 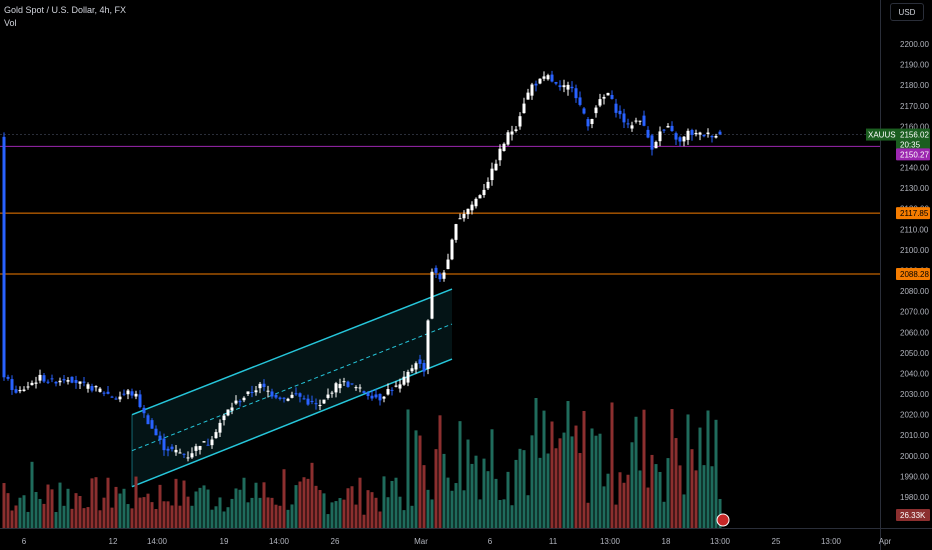 I want to click on y-tick-label: 2190.00, so click(x=914, y=65).